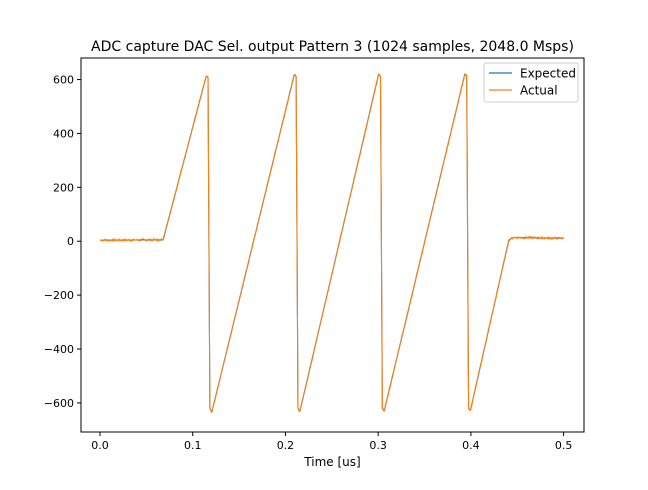 The width and height of the screenshot is (648, 490). Describe the element at coordinates (100, 445) in the screenshot. I see `x-tick-label: 0.0` at that location.